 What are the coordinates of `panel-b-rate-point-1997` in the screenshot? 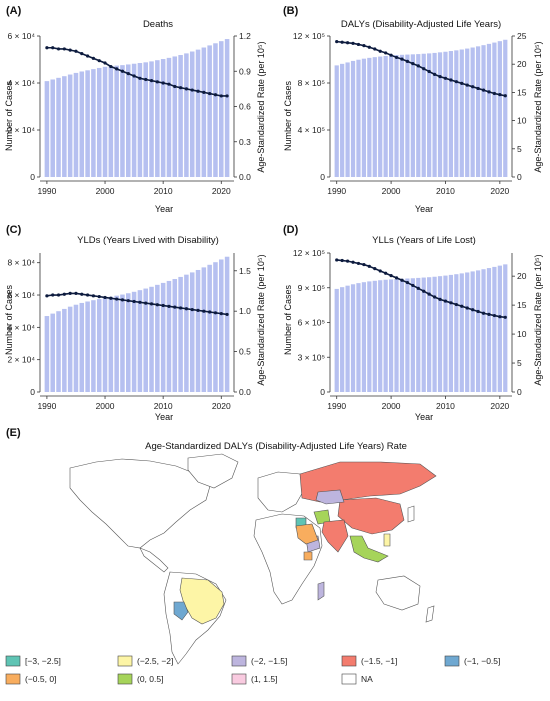 It's located at (375, 49).